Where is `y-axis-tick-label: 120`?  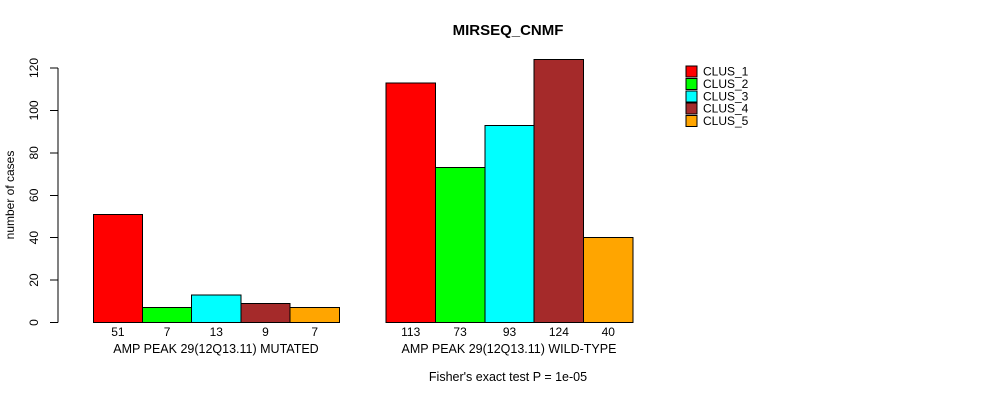 y-axis-tick-label: 120 is located at coordinates (34, 68).